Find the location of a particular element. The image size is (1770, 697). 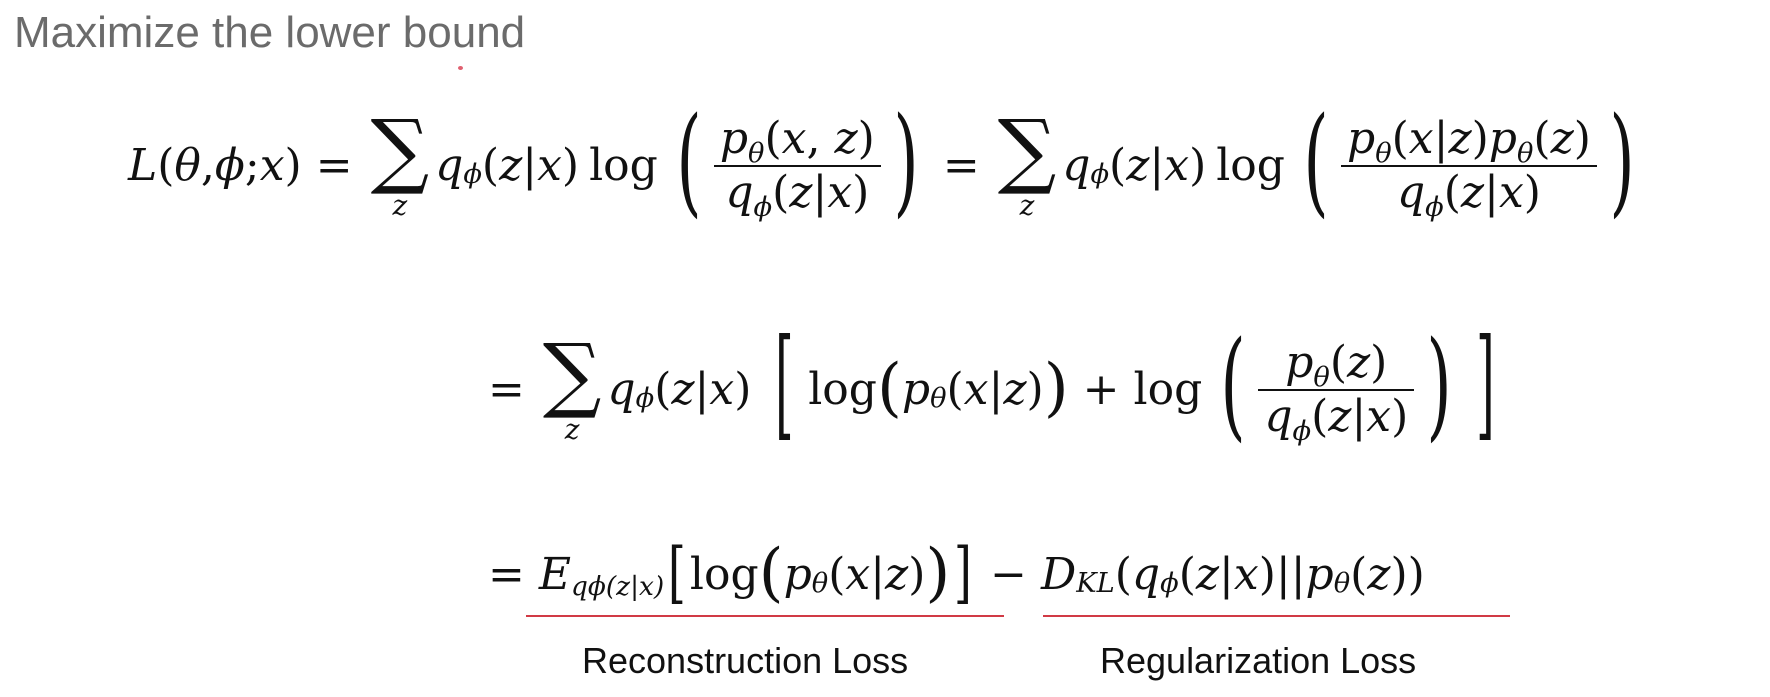

reconstruction-loss-label: Reconstruction Loss is located at coordinates (745, 660).